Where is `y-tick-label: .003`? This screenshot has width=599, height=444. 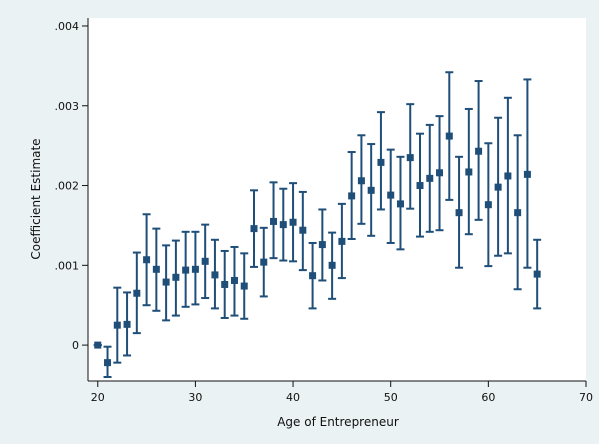
y-tick-label: .003 is located at coordinates (67, 106).